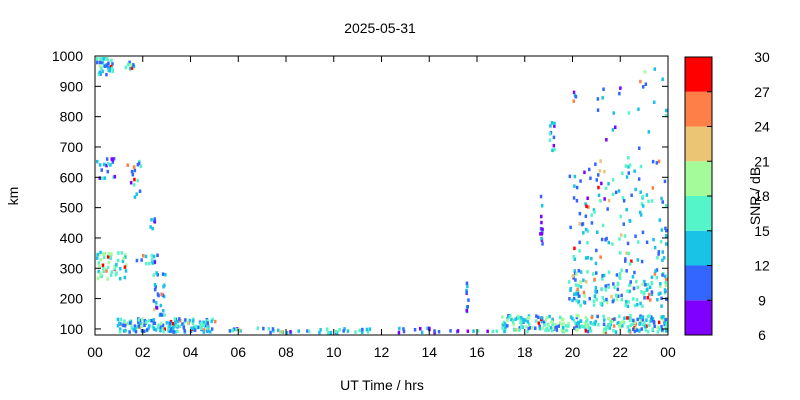 The height and width of the screenshot is (400, 800). Describe the element at coordinates (72, 268) in the screenshot. I see `y-tick-label: 300` at that location.